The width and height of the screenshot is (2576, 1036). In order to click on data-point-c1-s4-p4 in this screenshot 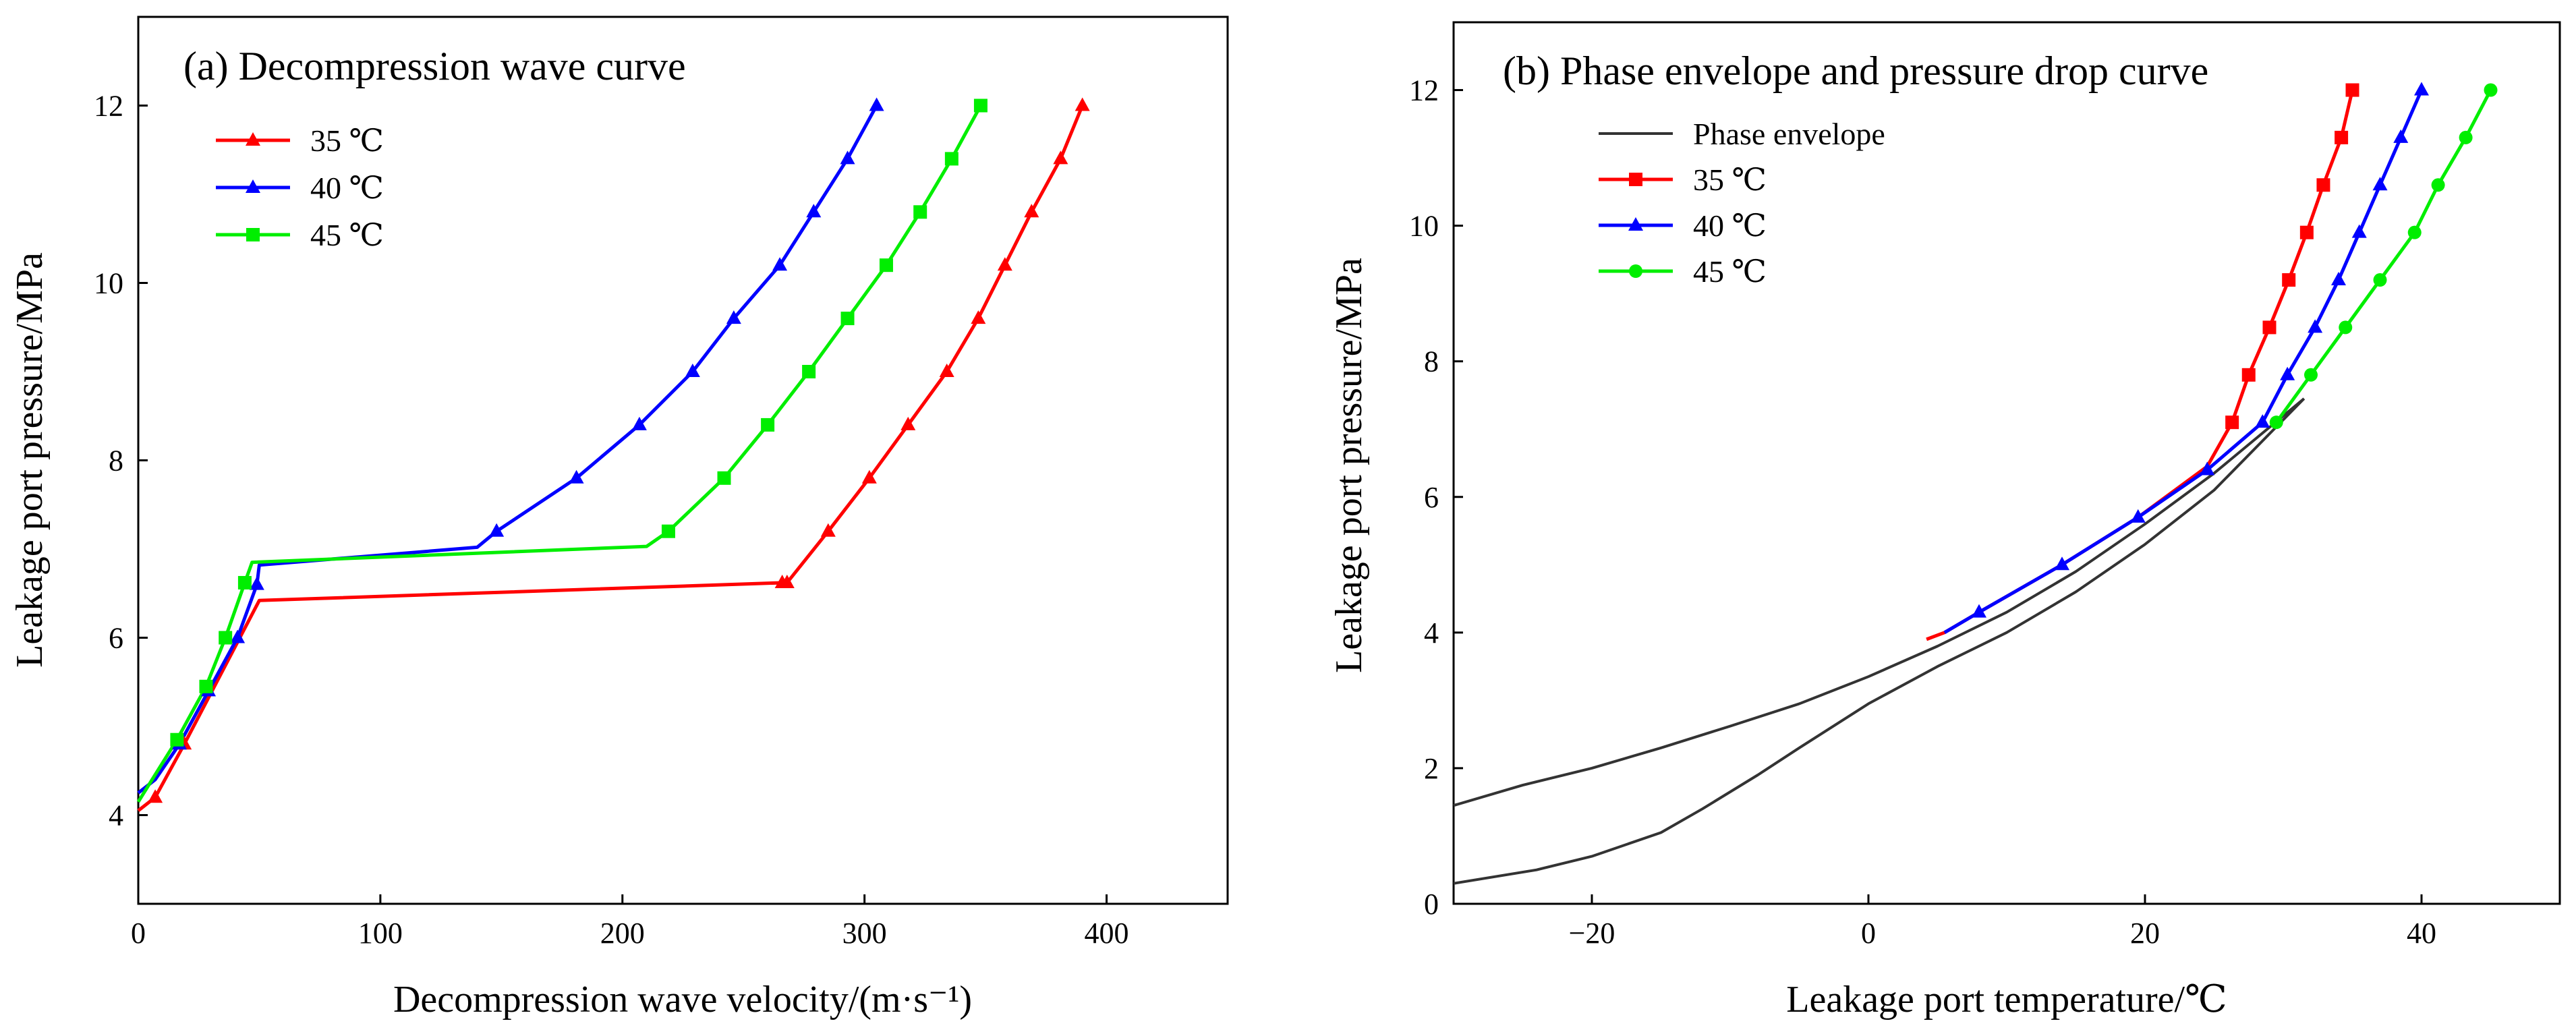, I will do `click(2414, 232)`.